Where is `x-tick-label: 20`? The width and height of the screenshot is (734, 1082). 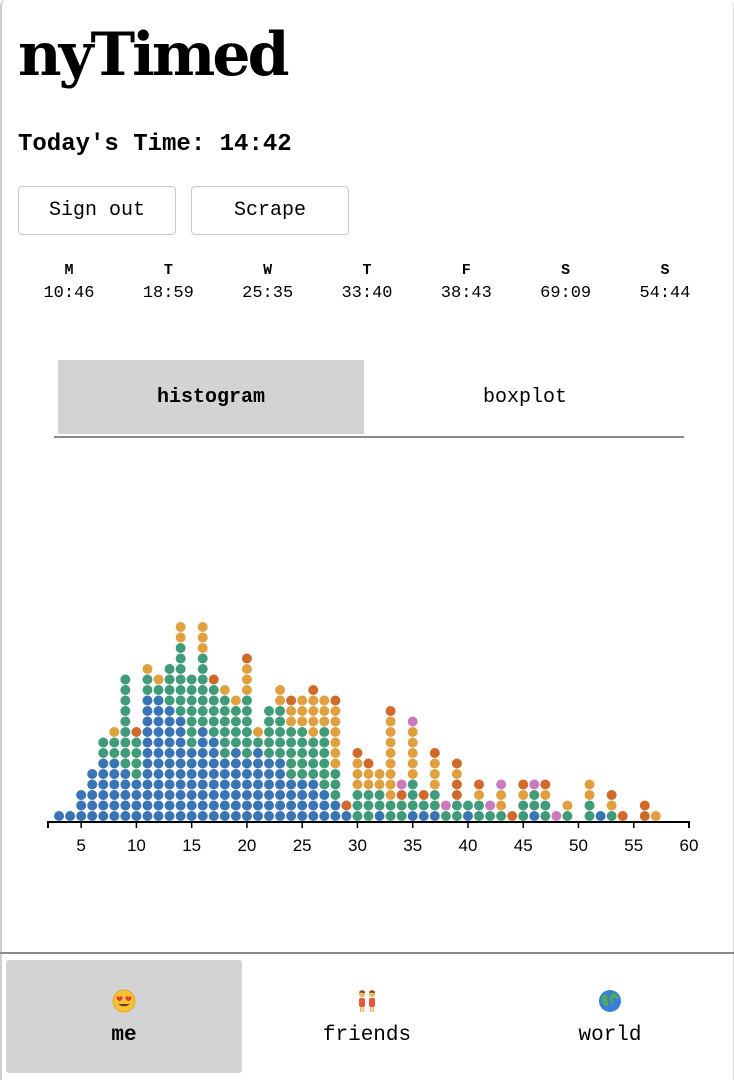
x-tick-label: 20 is located at coordinates (246, 845).